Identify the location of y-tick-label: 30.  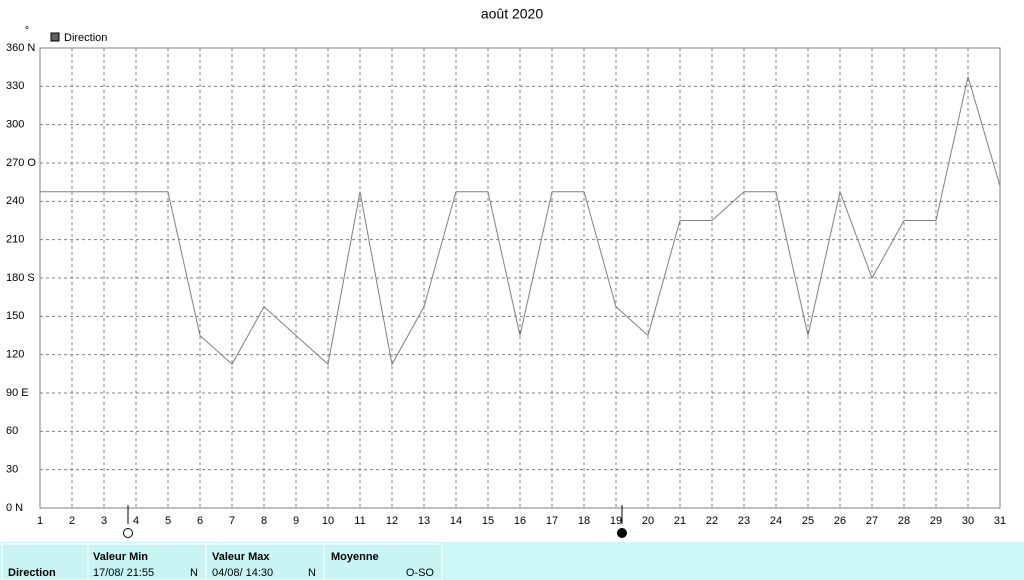
(12, 470).